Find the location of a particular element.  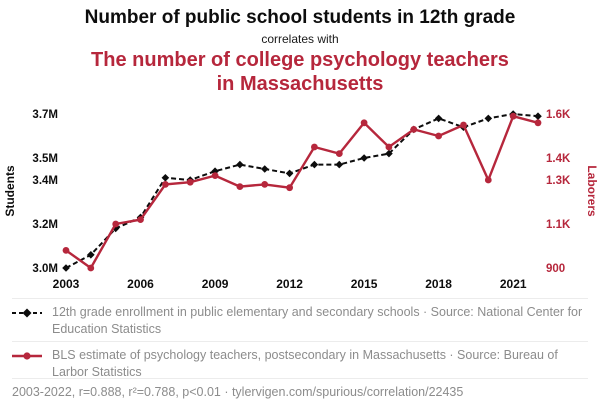

x-tick-label: 2015 is located at coordinates (364, 284).